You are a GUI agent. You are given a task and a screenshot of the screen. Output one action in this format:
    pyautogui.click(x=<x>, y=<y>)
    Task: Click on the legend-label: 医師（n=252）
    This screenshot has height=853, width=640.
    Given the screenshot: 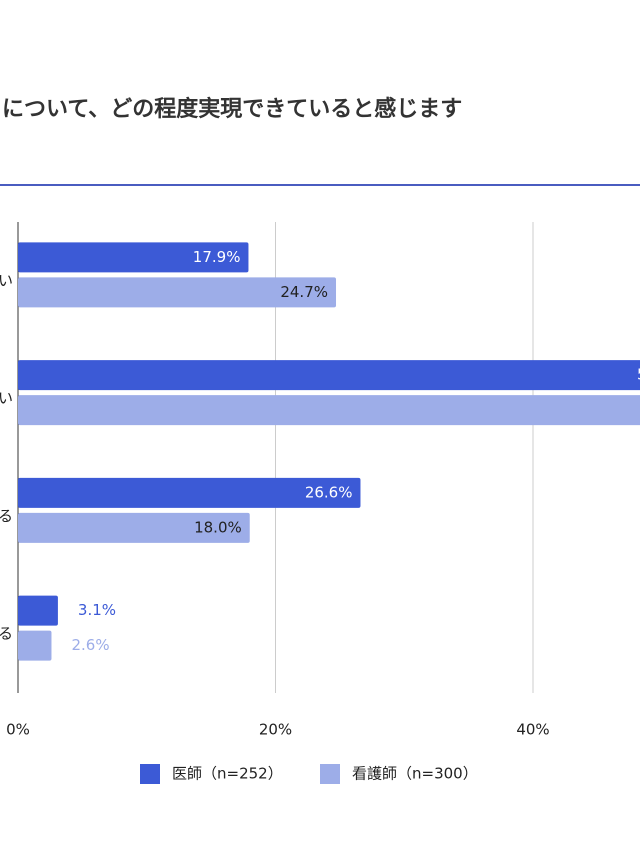 What is the action you would take?
    pyautogui.click(x=227, y=774)
    